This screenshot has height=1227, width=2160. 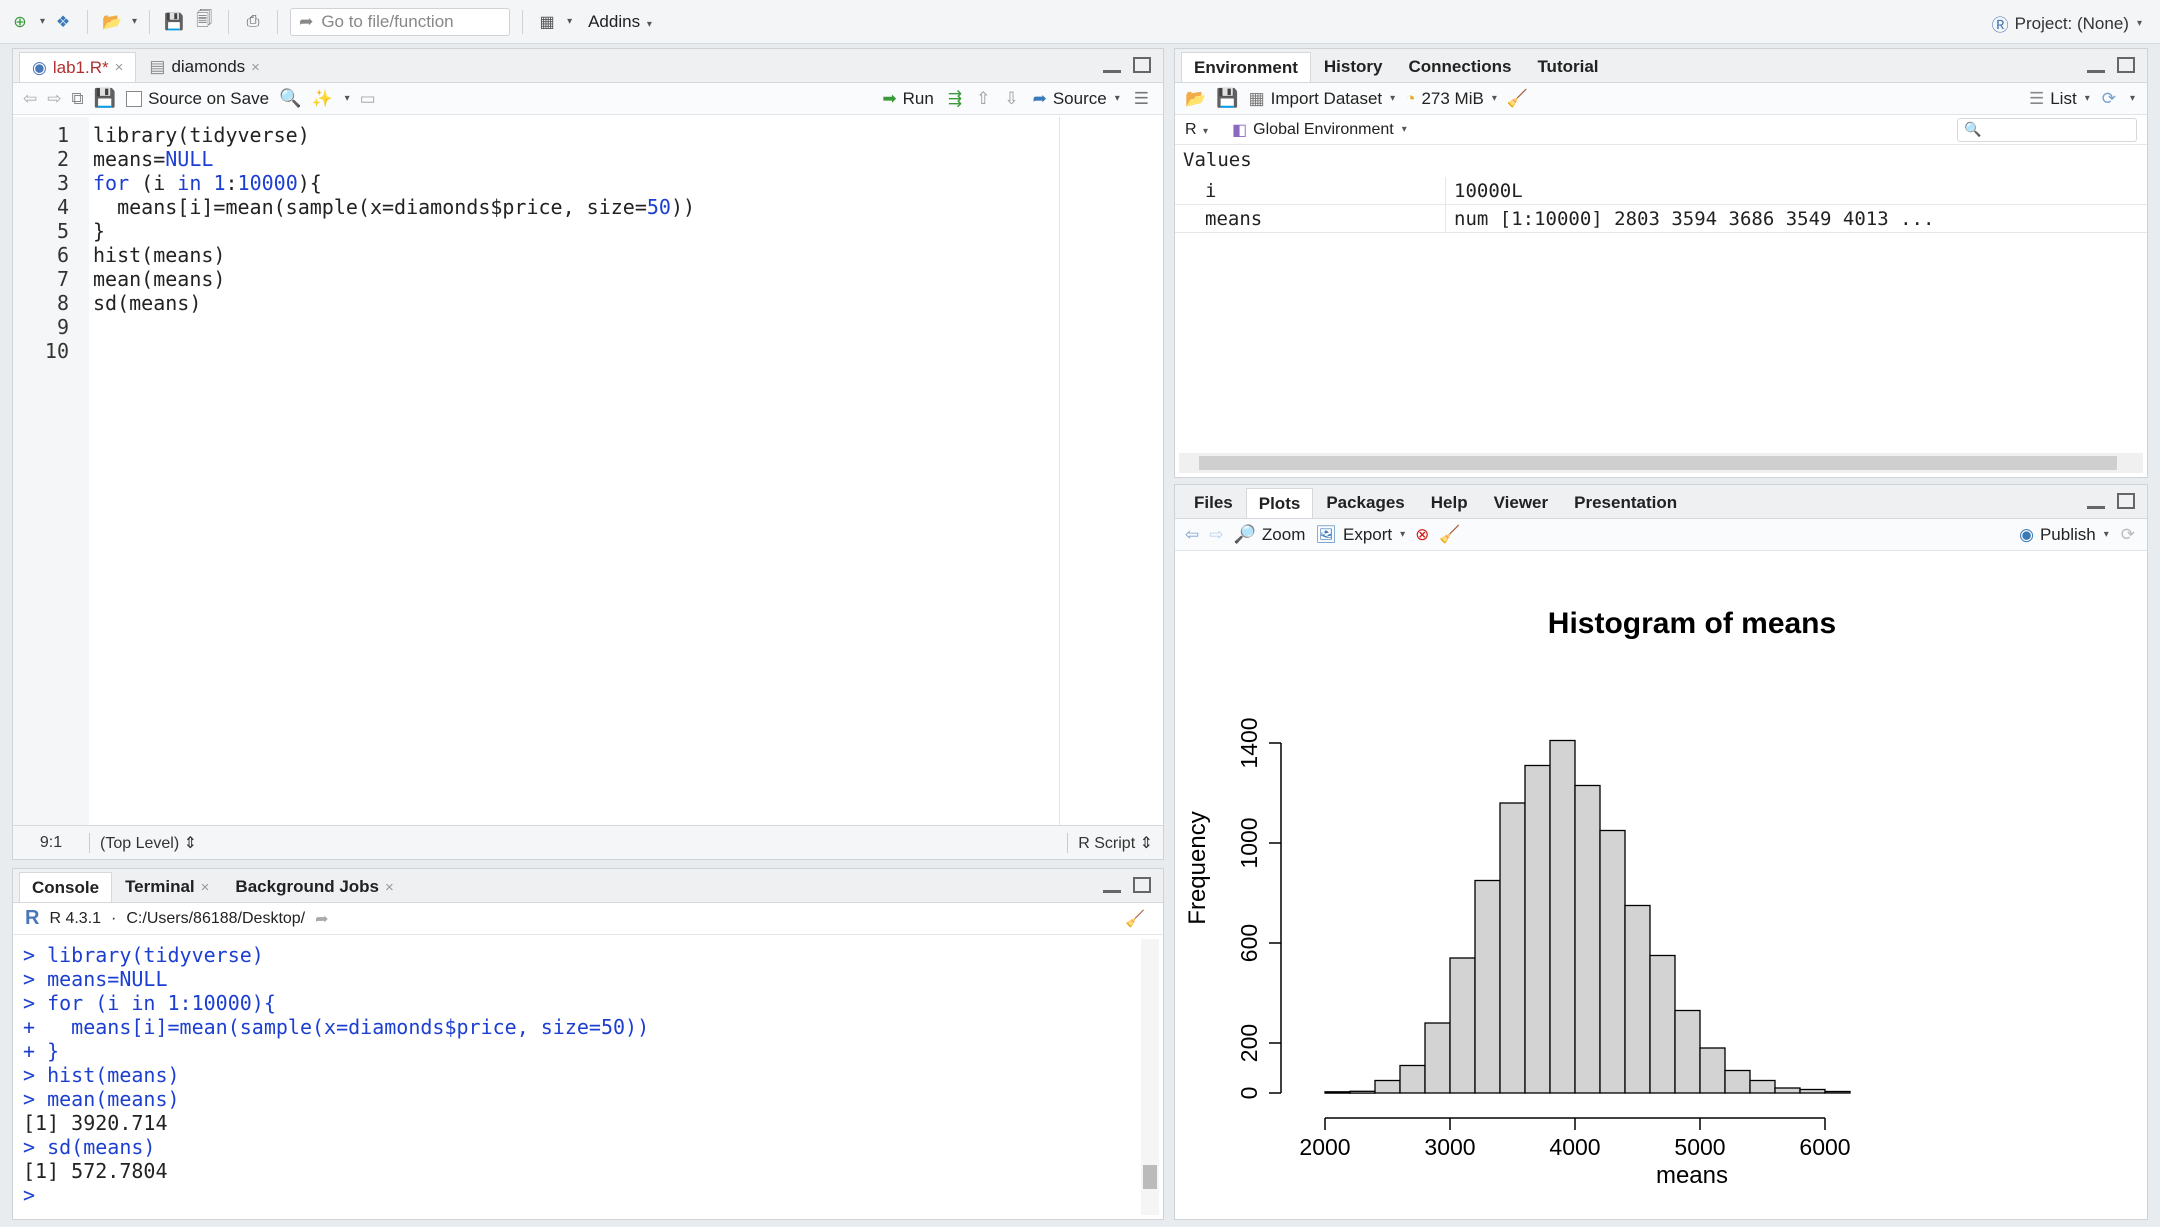 I want to click on environment-selector: ◧ Global Environment ▾, so click(x=1319, y=129).